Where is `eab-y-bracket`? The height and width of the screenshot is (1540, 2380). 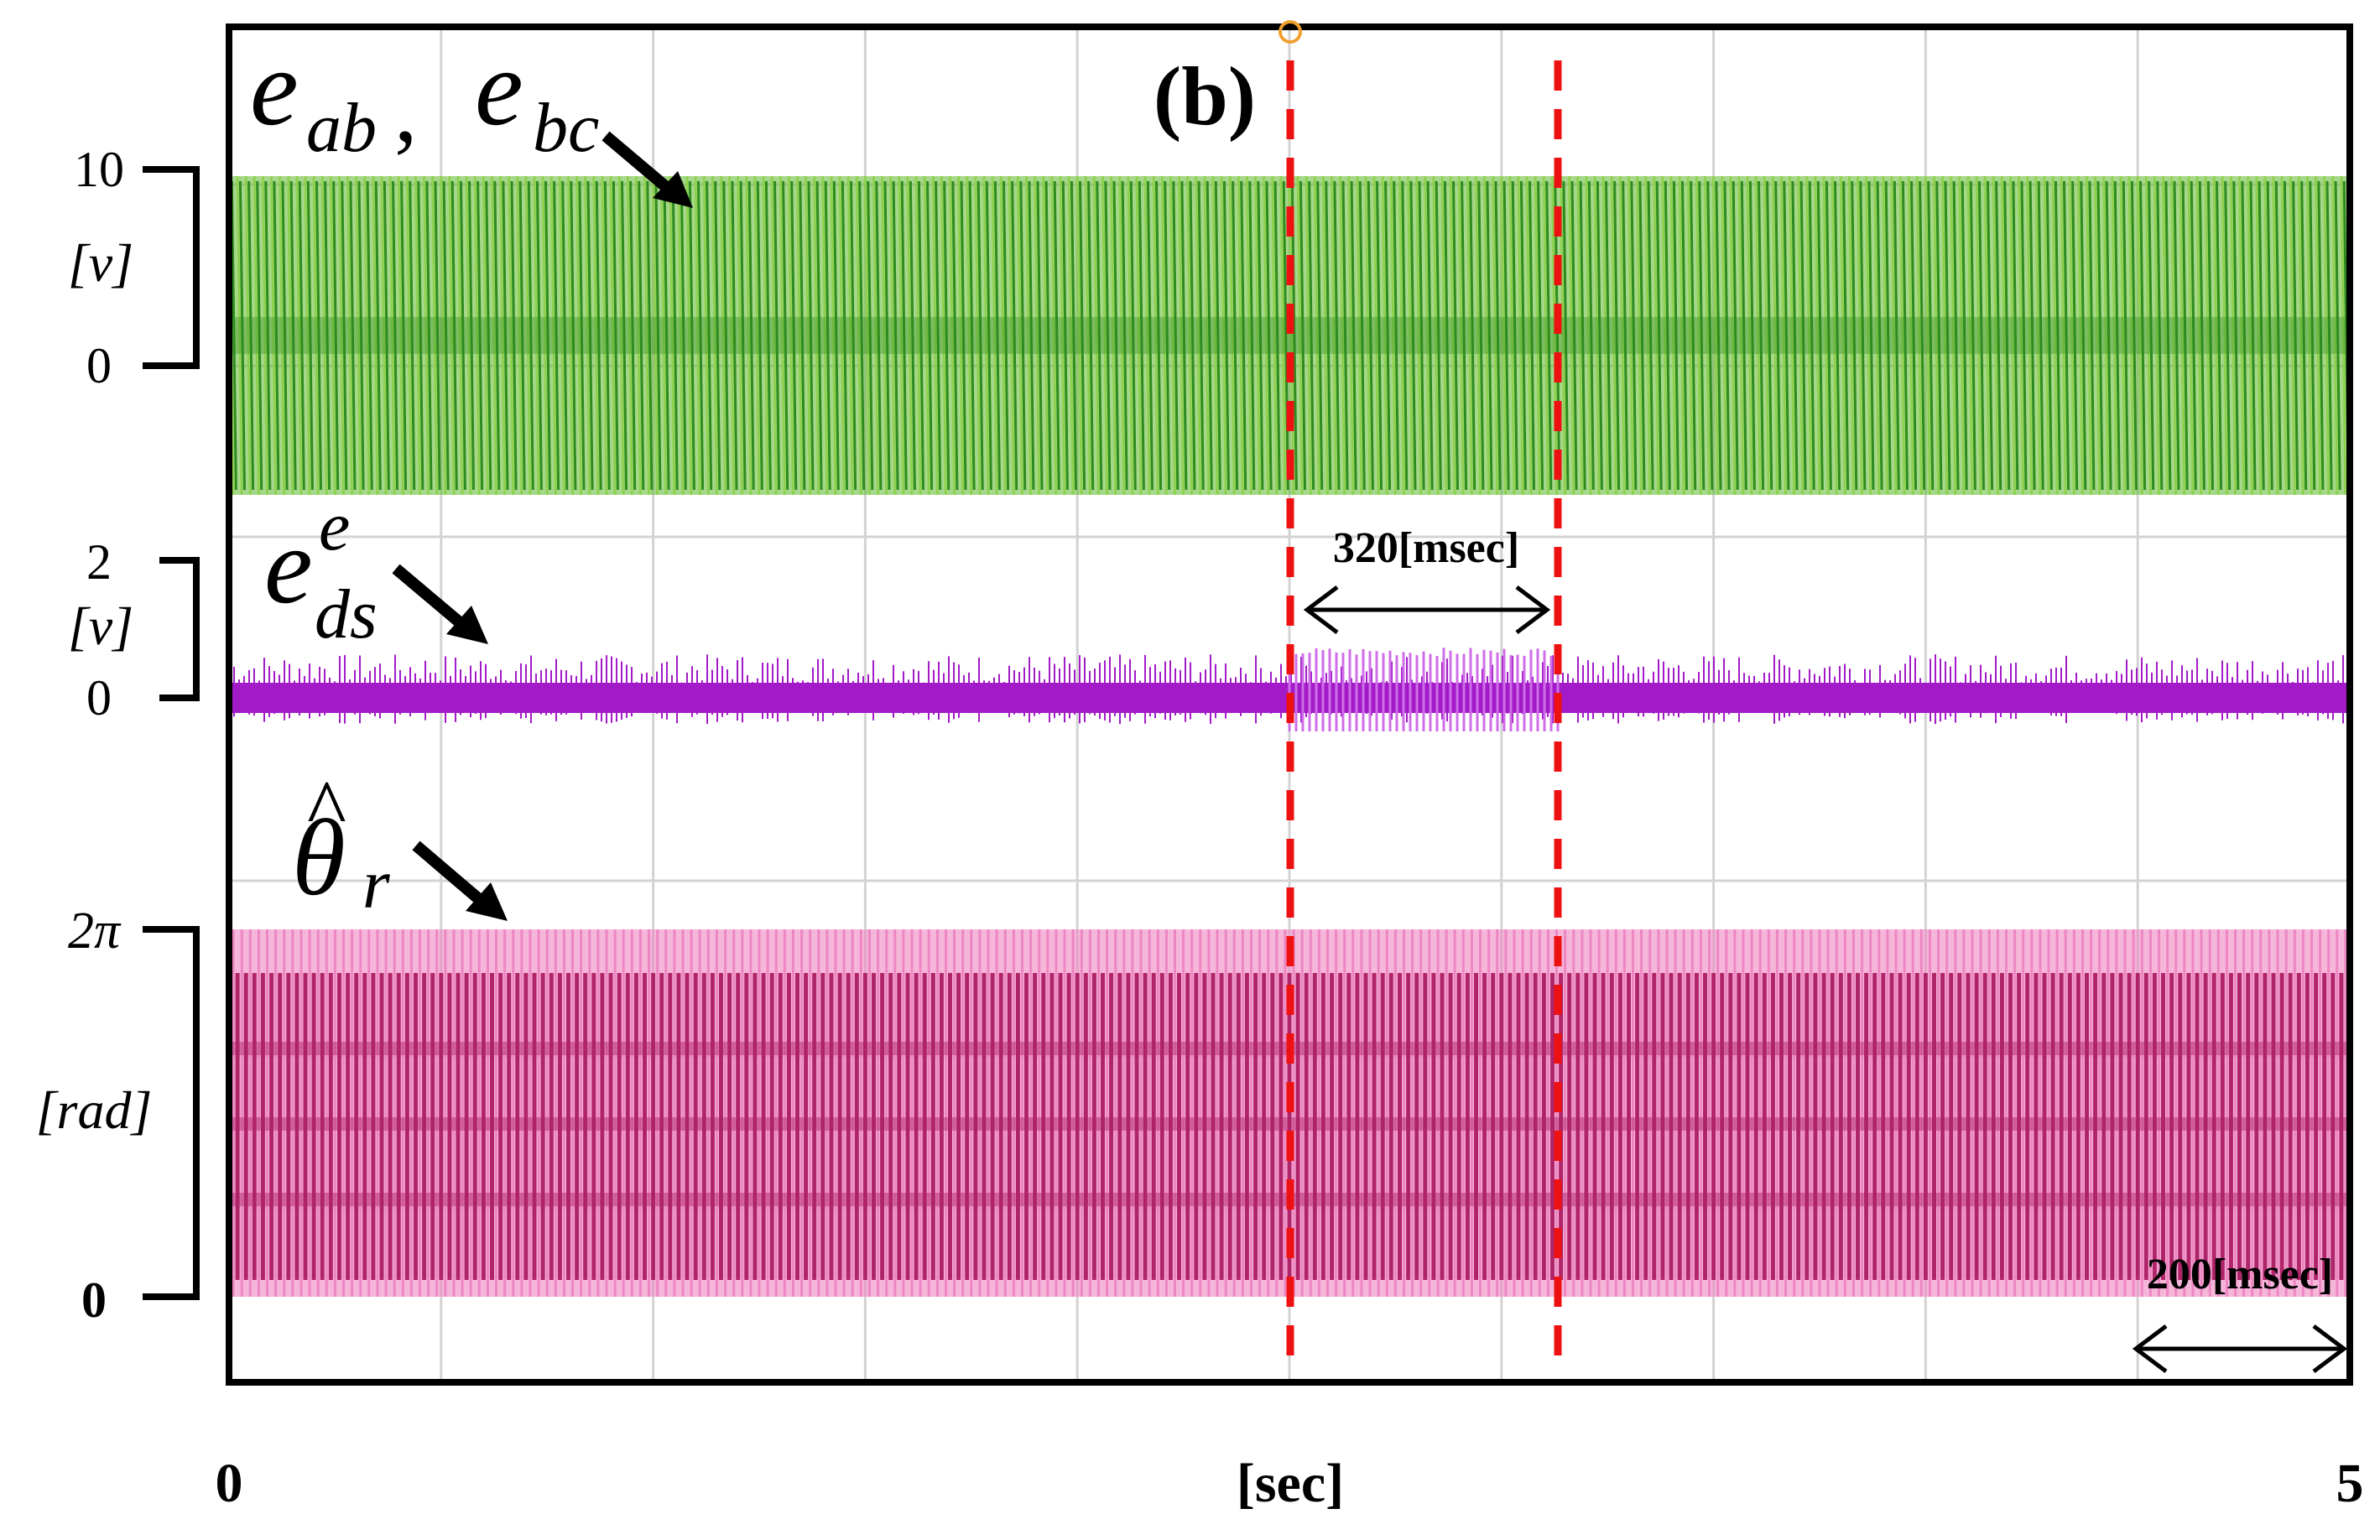 eab-y-bracket is located at coordinates (171, 267).